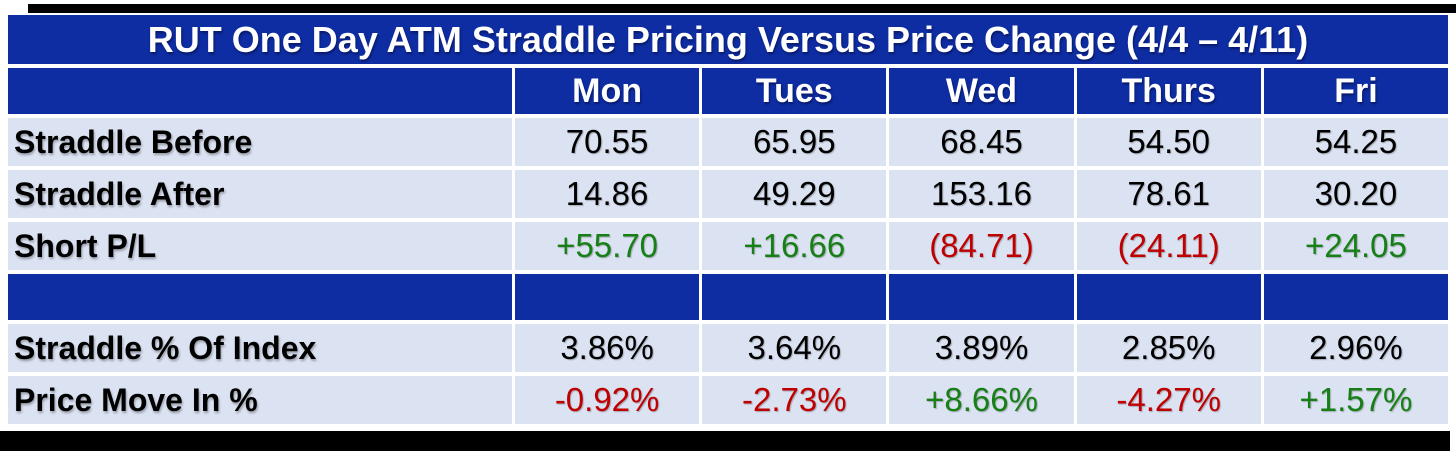  Describe the element at coordinates (607, 194) in the screenshot. I see `table-cell: 14.86` at that location.